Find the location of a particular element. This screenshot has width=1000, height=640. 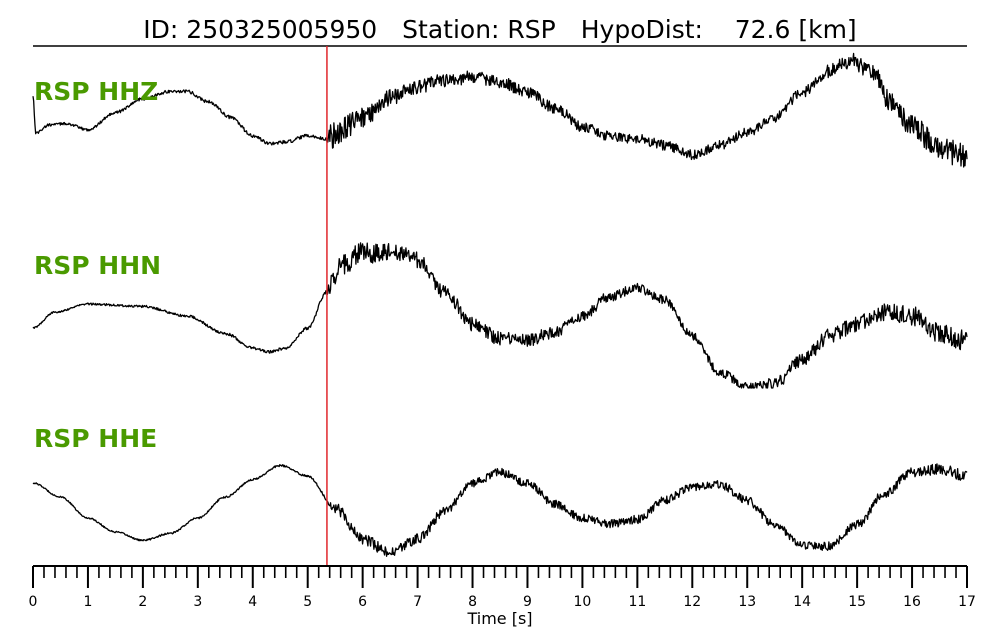

x-tick-label: 0 is located at coordinates (33, 602).